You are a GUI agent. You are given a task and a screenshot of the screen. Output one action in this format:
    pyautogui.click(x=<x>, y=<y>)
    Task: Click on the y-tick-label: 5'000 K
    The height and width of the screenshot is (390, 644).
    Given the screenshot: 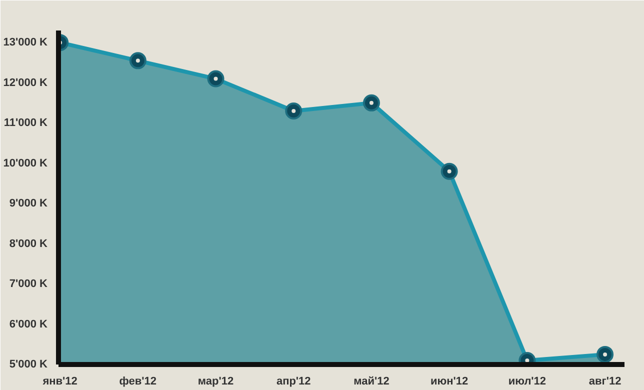 What is the action you would take?
    pyautogui.click(x=28, y=364)
    